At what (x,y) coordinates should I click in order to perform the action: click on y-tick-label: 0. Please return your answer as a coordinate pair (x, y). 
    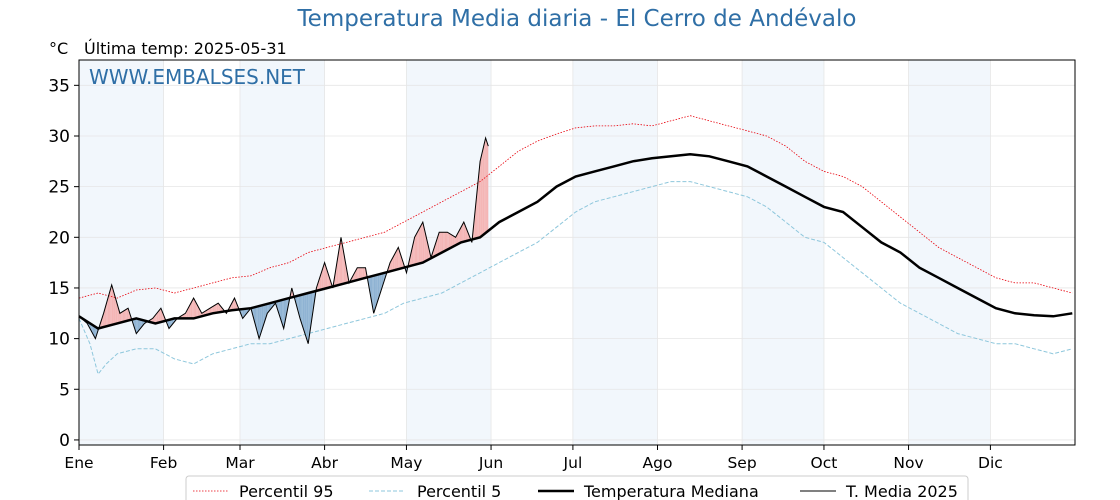
    Looking at the image, I should click on (64, 441).